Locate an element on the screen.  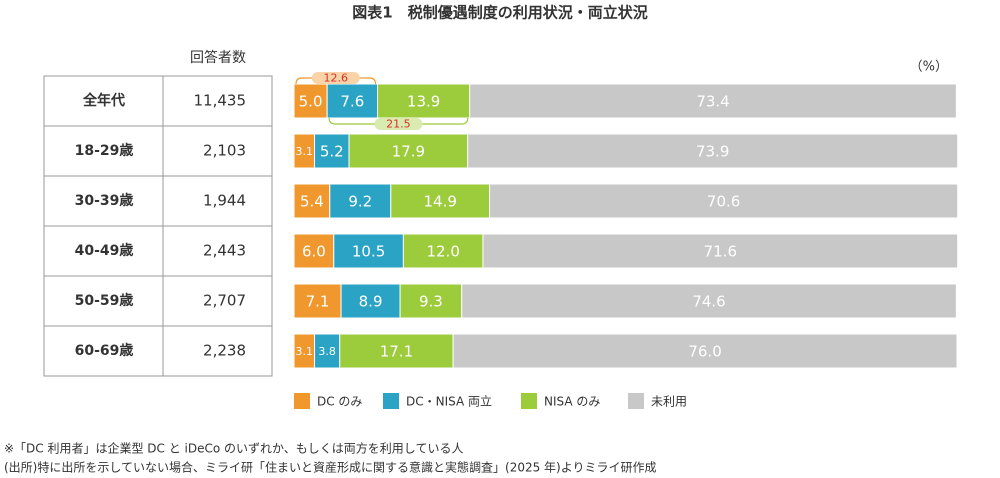
value-label: 70.6 is located at coordinates (723, 202).